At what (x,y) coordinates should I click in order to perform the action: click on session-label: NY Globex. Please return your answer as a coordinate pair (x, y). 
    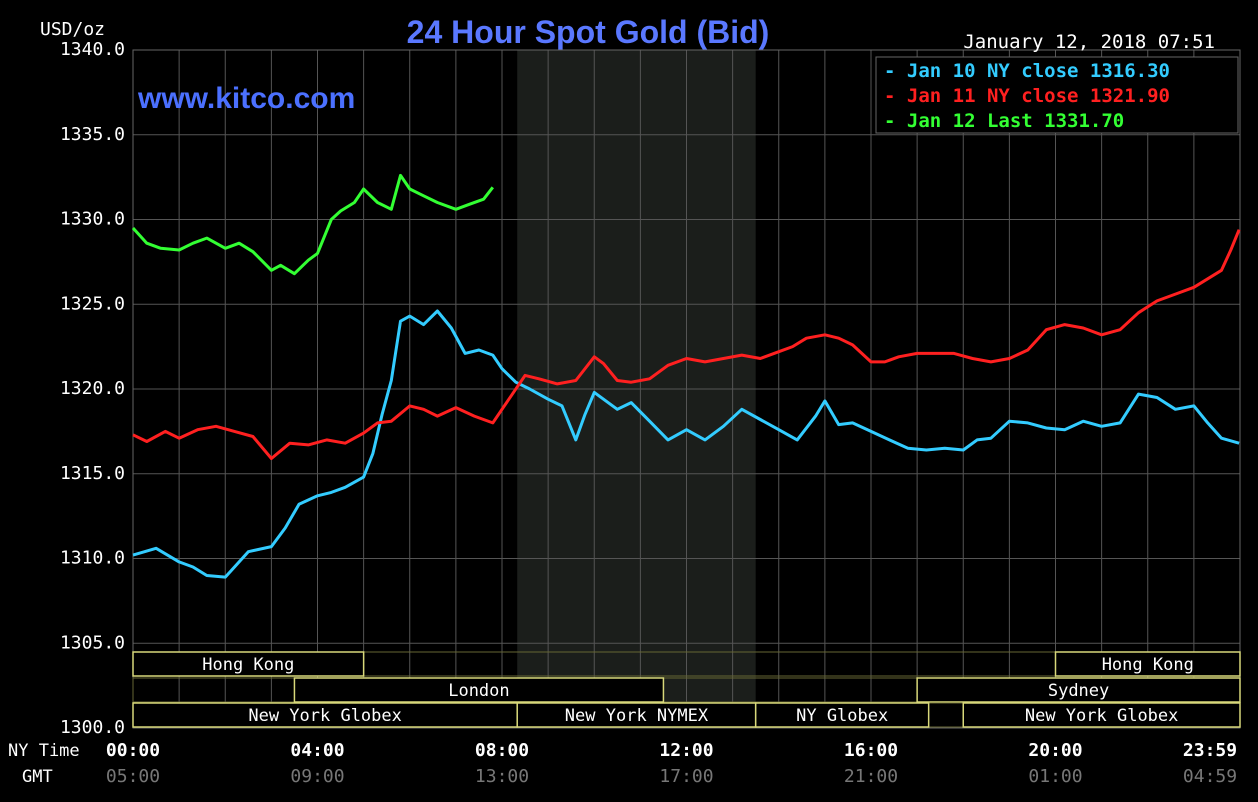
    Looking at the image, I should click on (842, 716).